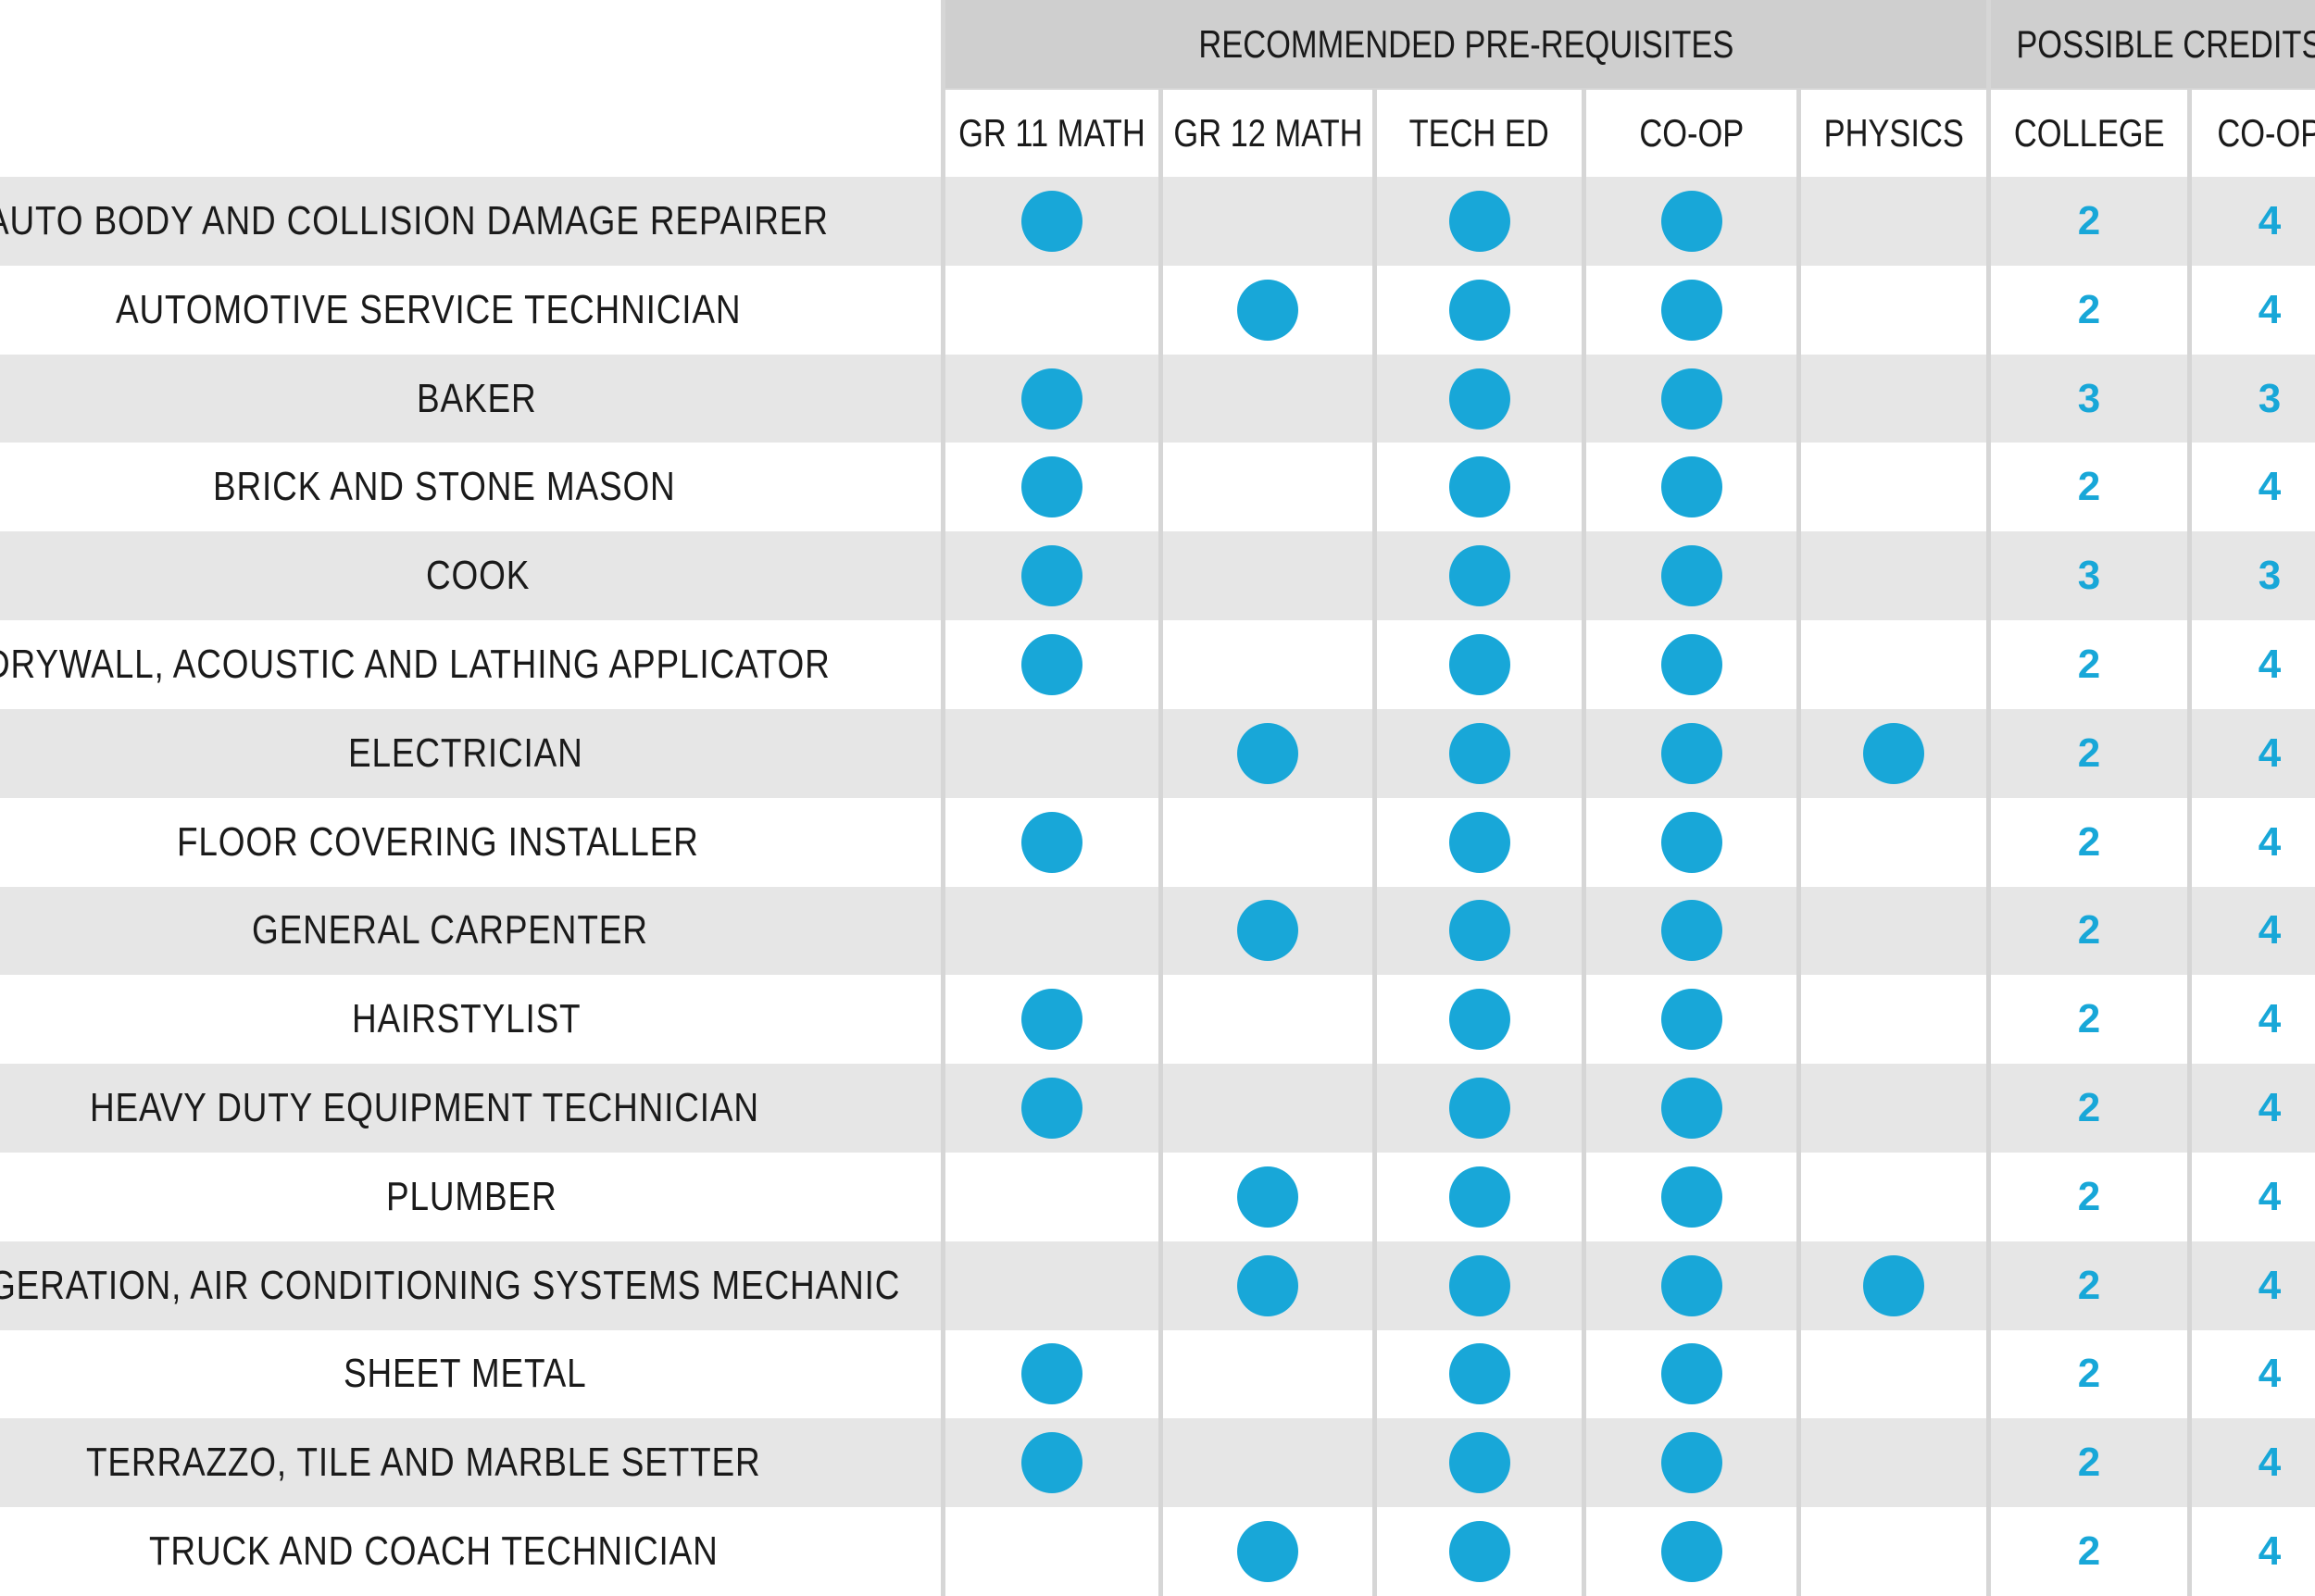 This screenshot has height=1596, width=2315. What do you see at coordinates (478, 576) in the screenshot?
I see `trade-name: COOK` at bounding box center [478, 576].